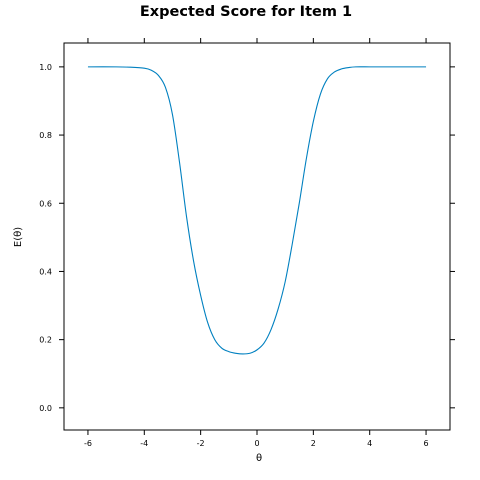  Describe the element at coordinates (256, 443) in the screenshot. I see `x-tick-label: 0` at that location.